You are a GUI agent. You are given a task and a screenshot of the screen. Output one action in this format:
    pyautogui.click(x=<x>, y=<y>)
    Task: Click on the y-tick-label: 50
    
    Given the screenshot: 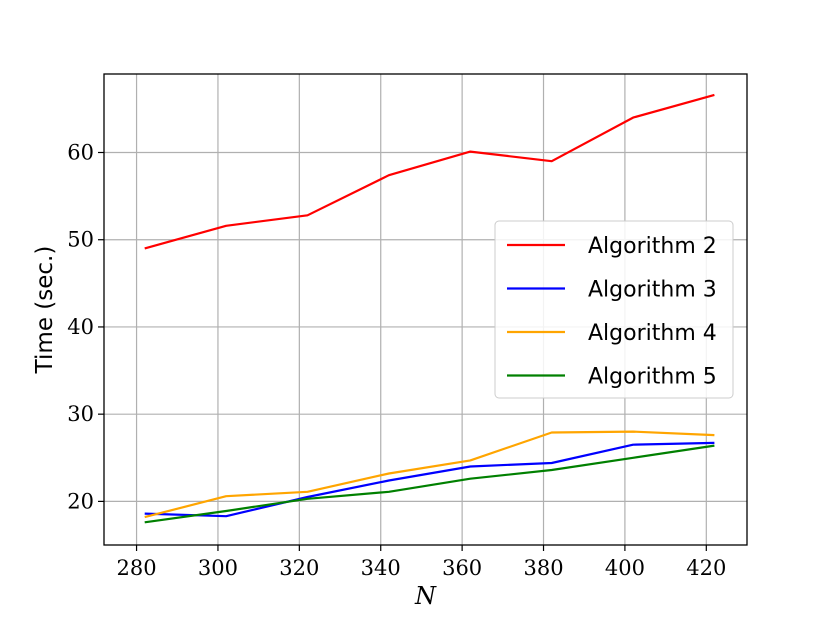 What is the action you would take?
    pyautogui.click(x=80, y=240)
    